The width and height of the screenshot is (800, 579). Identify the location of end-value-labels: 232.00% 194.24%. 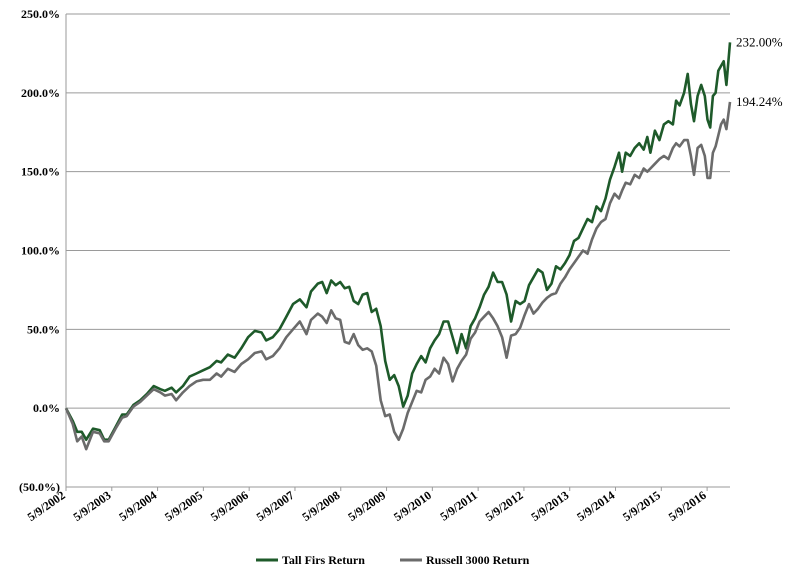
(759, 71).